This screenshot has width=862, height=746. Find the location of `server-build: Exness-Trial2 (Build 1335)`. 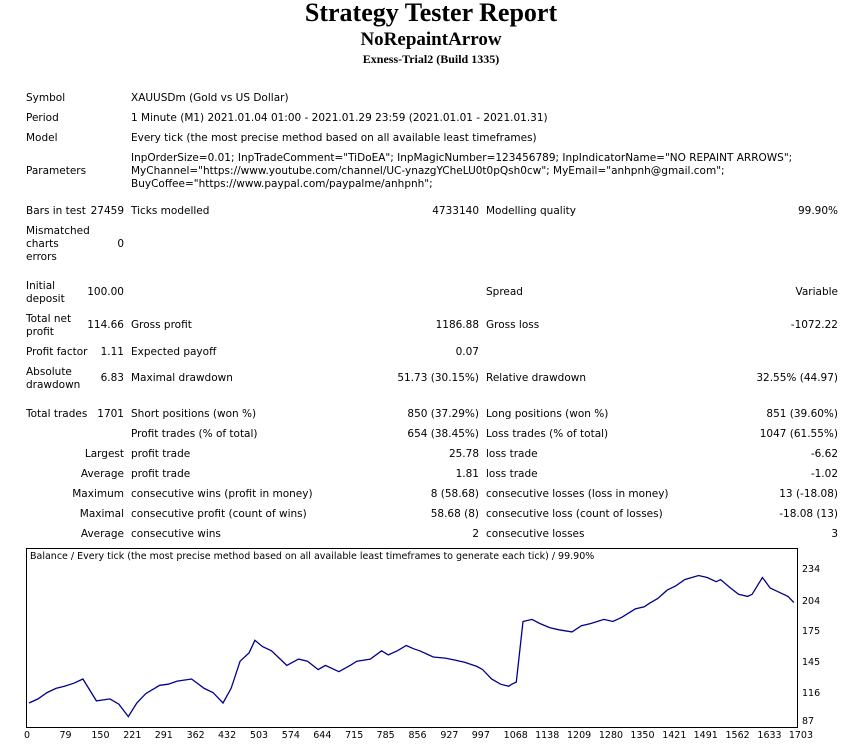

server-build: Exness-Trial2 (Build 1335) is located at coordinates (431, 59).